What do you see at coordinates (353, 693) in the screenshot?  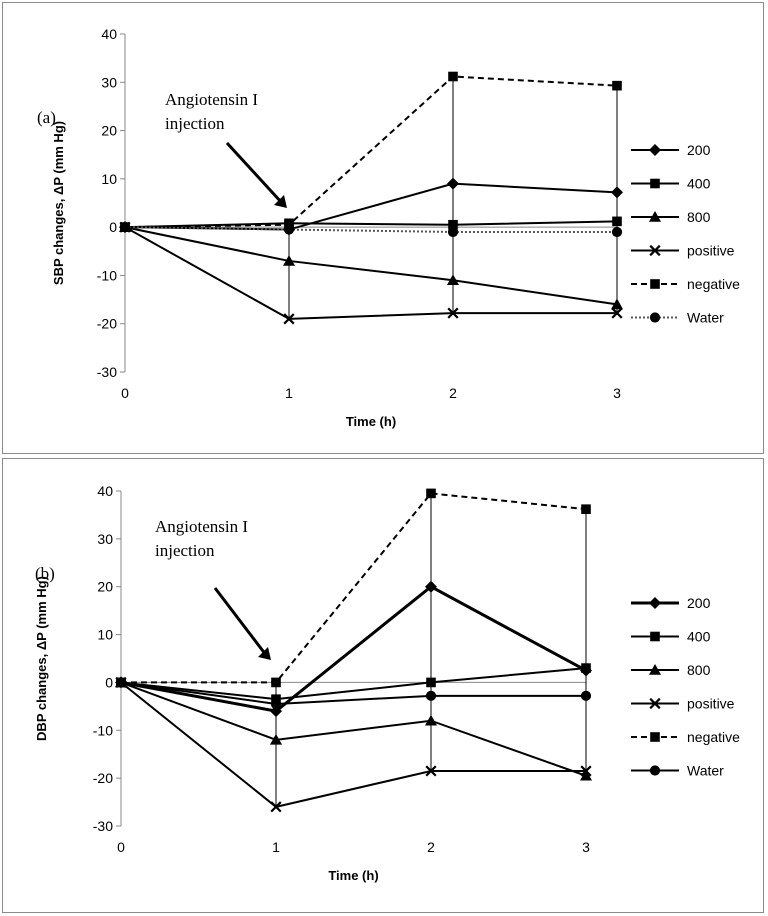 I see `series-line-Water` at bounding box center [353, 693].